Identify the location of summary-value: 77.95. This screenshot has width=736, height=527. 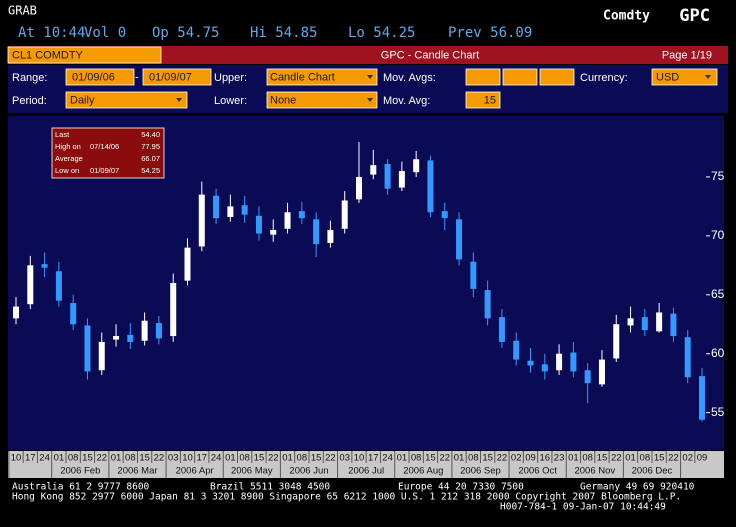
(150, 146).